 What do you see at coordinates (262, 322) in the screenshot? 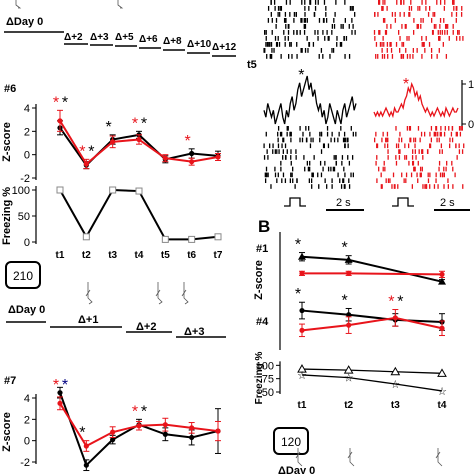
I see `b-cell4-label: #4` at bounding box center [262, 322].